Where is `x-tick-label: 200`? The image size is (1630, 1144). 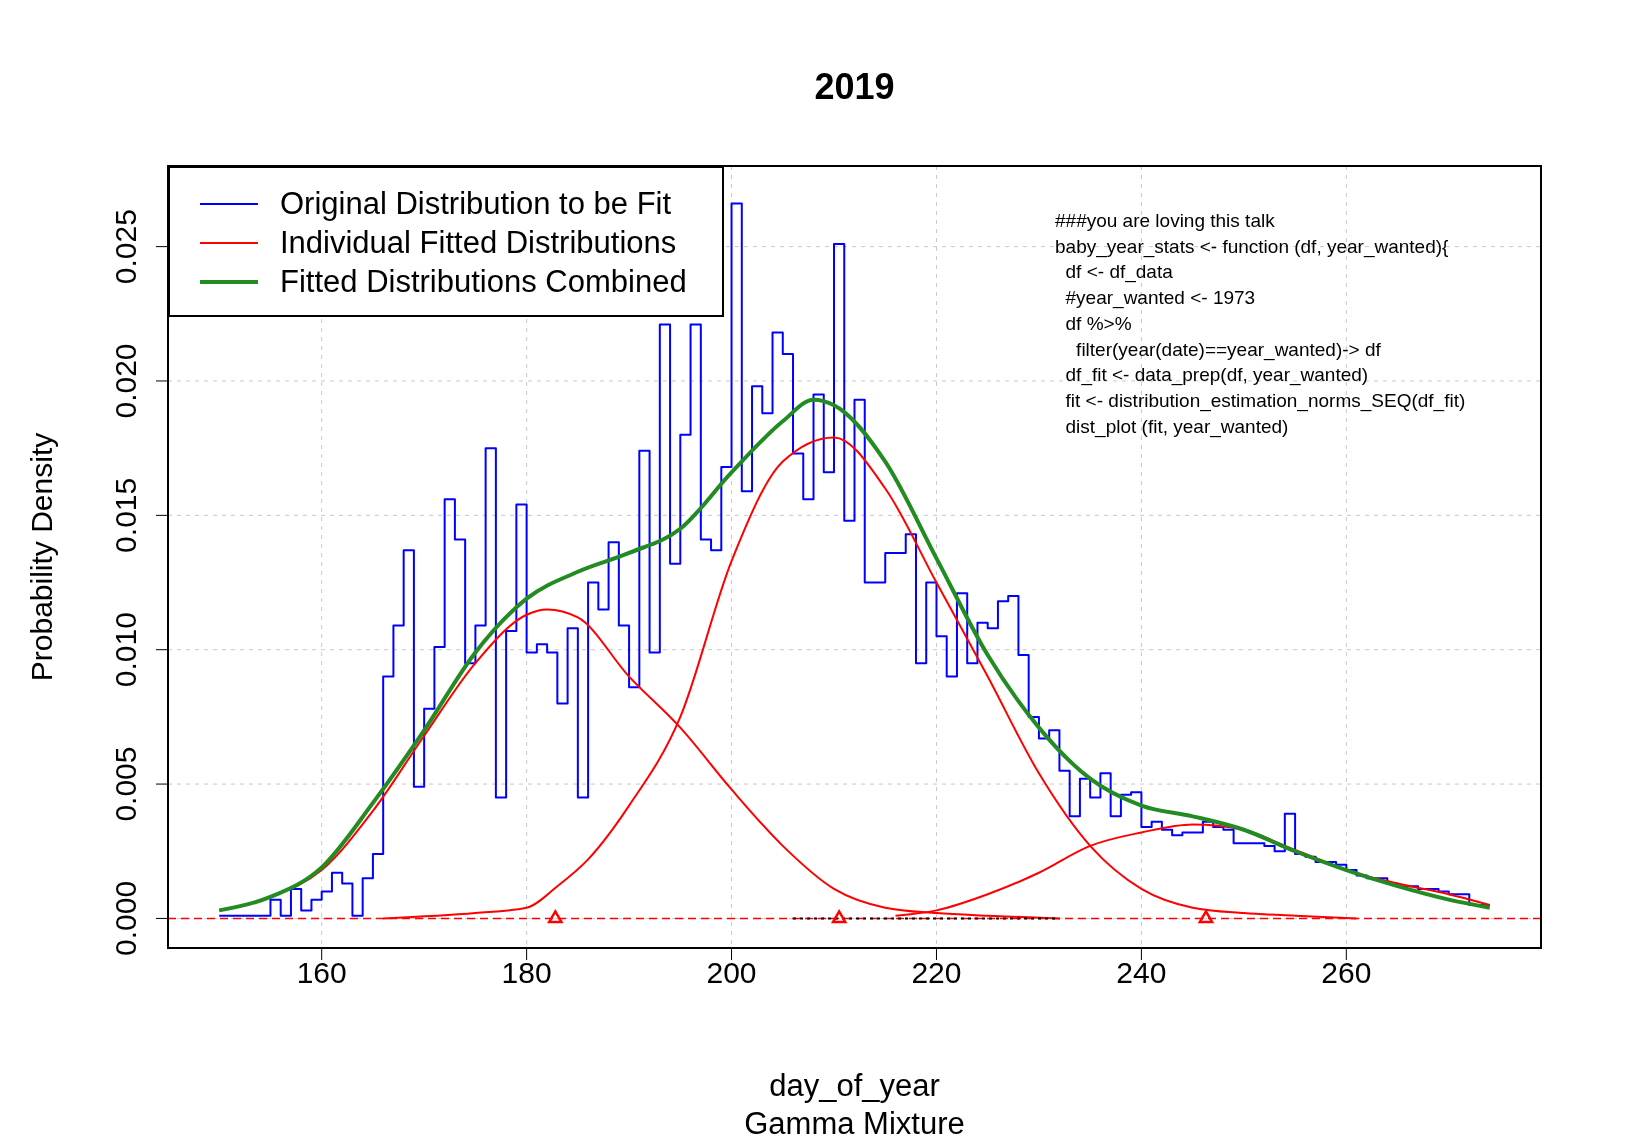 x-tick-label: 200 is located at coordinates (731, 973).